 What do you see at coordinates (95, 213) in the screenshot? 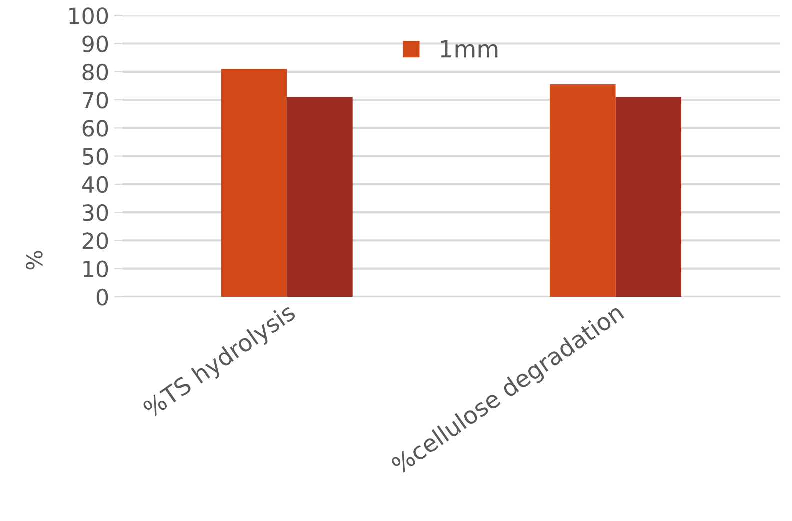
I see `y-tick-label: 30` at bounding box center [95, 213].